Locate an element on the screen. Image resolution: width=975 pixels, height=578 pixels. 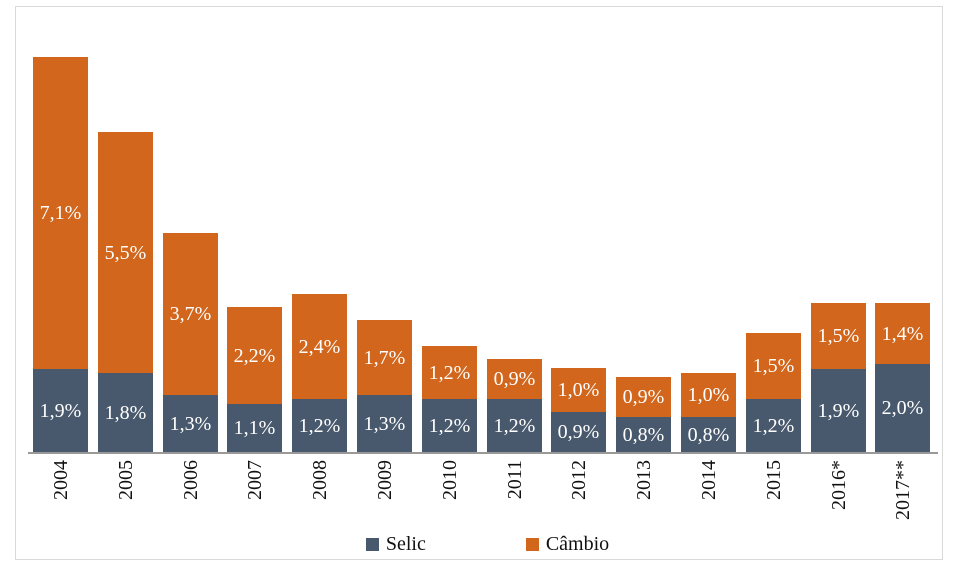
bar-segment-cambio-2005: 5,5% is located at coordinates (125, 252).